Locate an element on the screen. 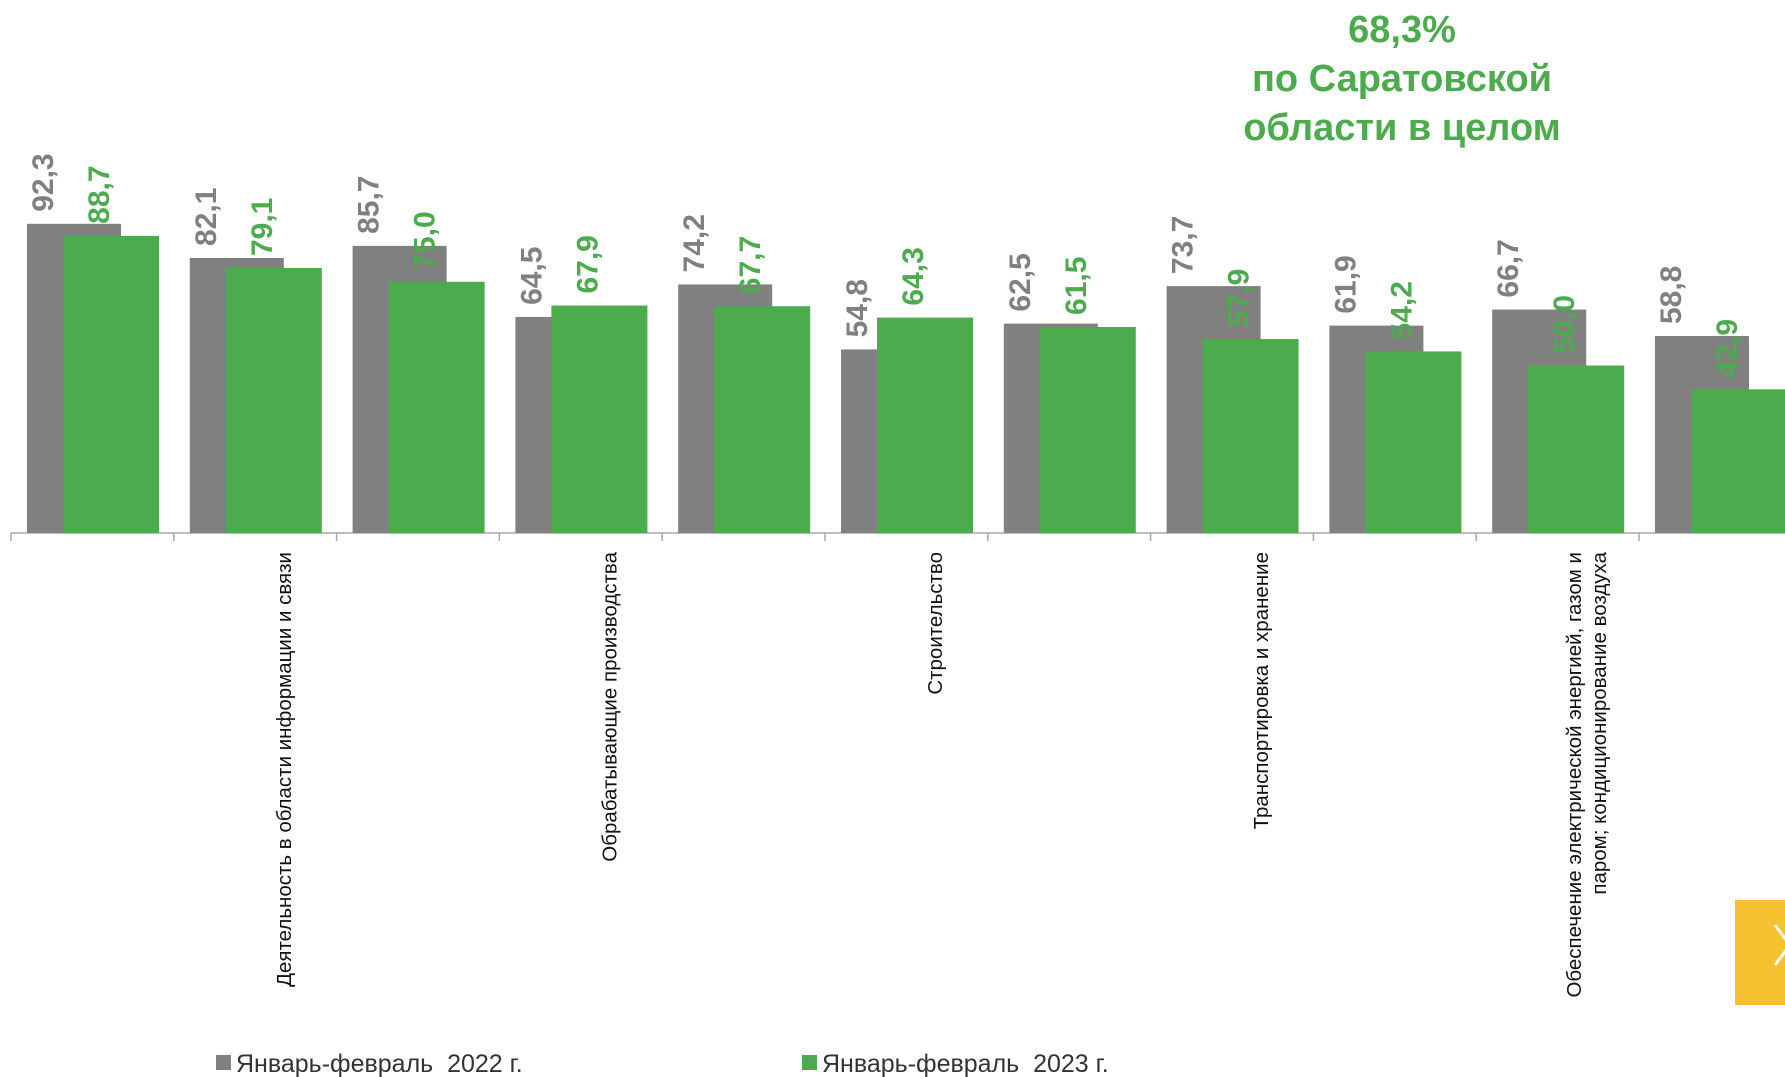 Image resolution: width=1785 pixels, height=1077 pixels. data-label: 75,0 is located at coordinates (425, 240).